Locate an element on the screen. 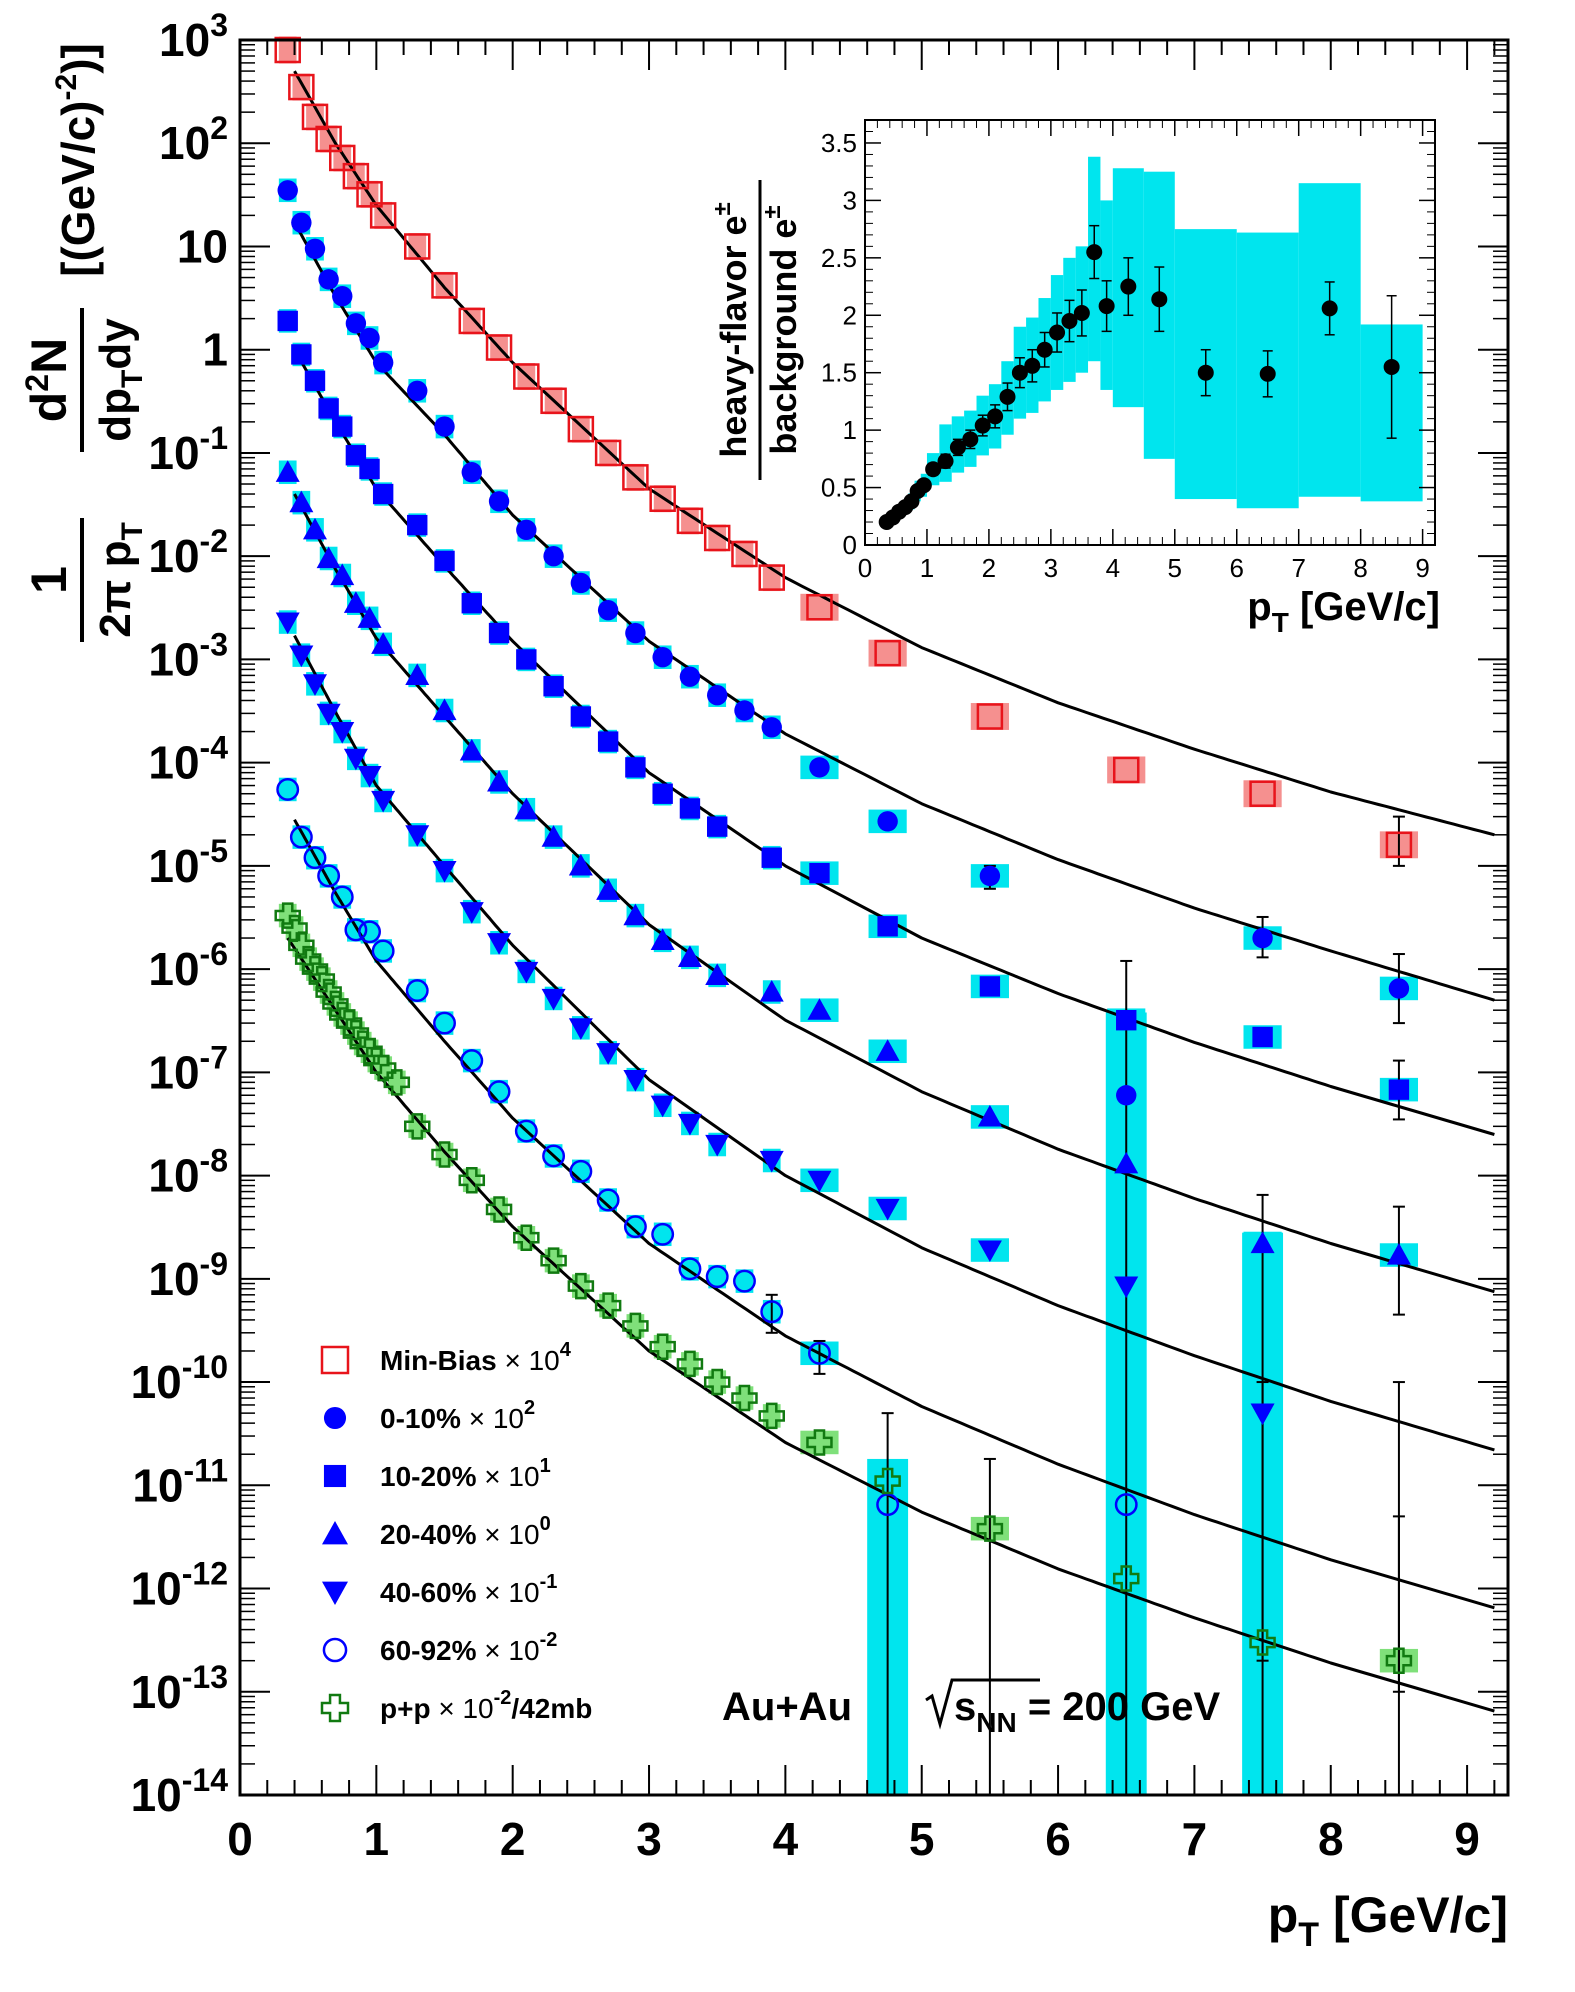  y-tick-exponent: -12 is located at coordinates (205, 1574).